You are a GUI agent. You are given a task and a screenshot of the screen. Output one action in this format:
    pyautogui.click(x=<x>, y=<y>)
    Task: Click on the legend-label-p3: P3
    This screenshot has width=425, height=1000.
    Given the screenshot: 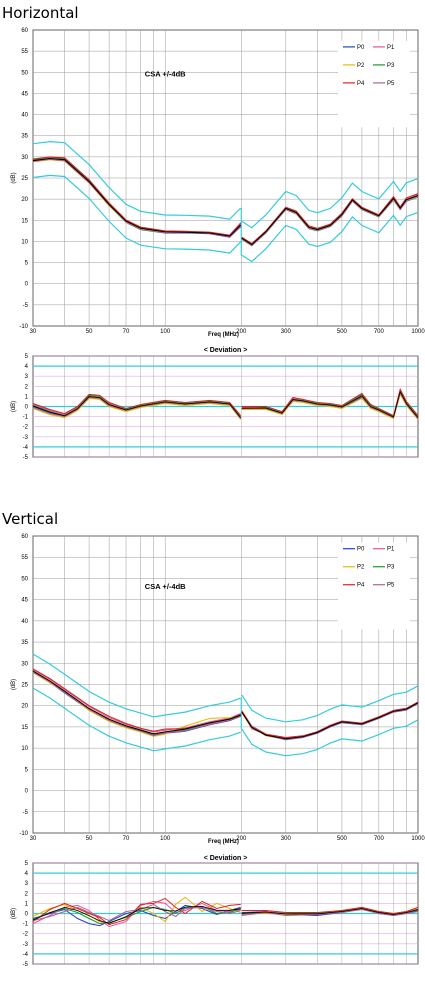 What is the action you would take?
    pyautogui.click(x=391, y=568)
    